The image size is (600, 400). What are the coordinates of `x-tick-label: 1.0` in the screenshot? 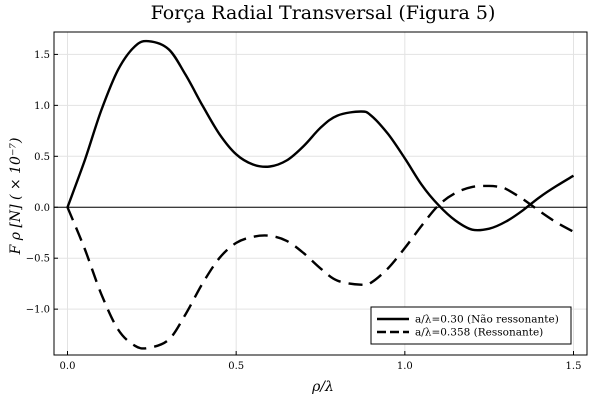 It's located at (405, 366).